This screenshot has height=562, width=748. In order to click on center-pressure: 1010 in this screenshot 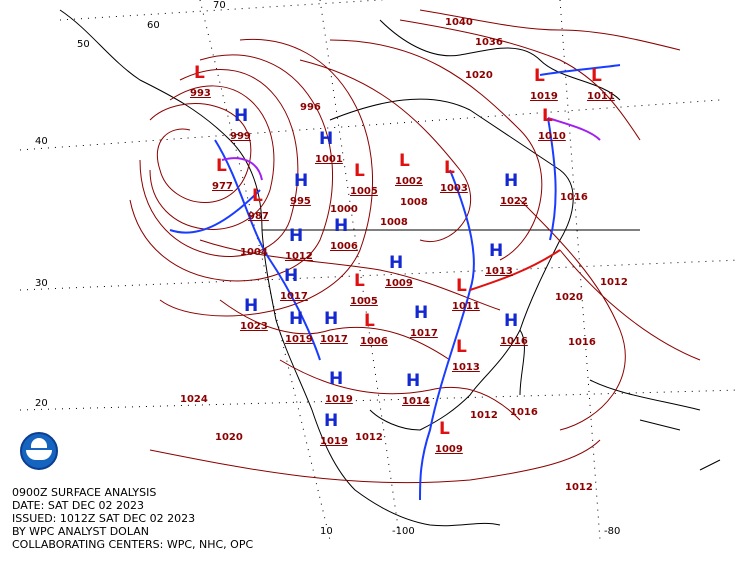, I will do `click(552, 136)`.